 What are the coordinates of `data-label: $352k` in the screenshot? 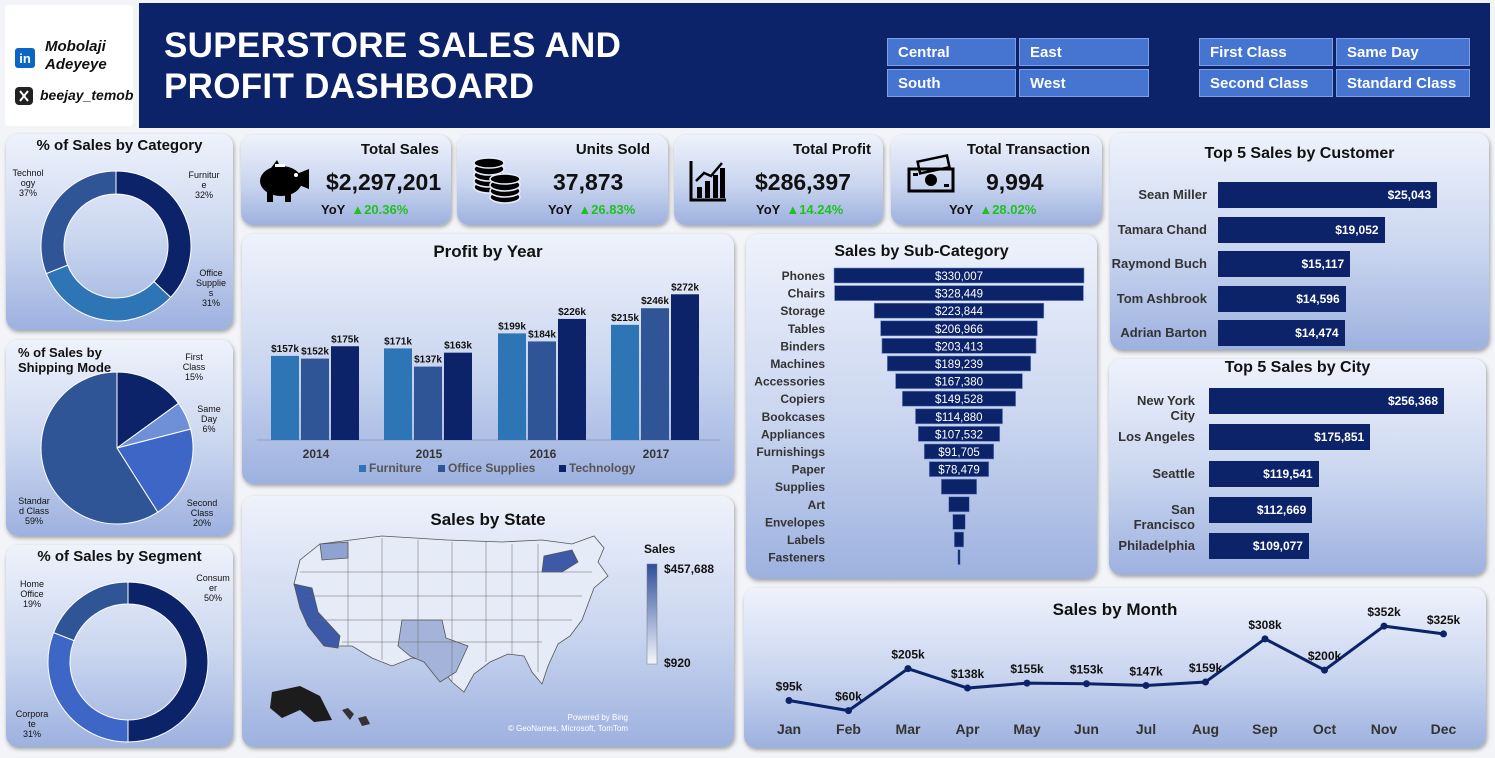 It's located at (1384, 612).